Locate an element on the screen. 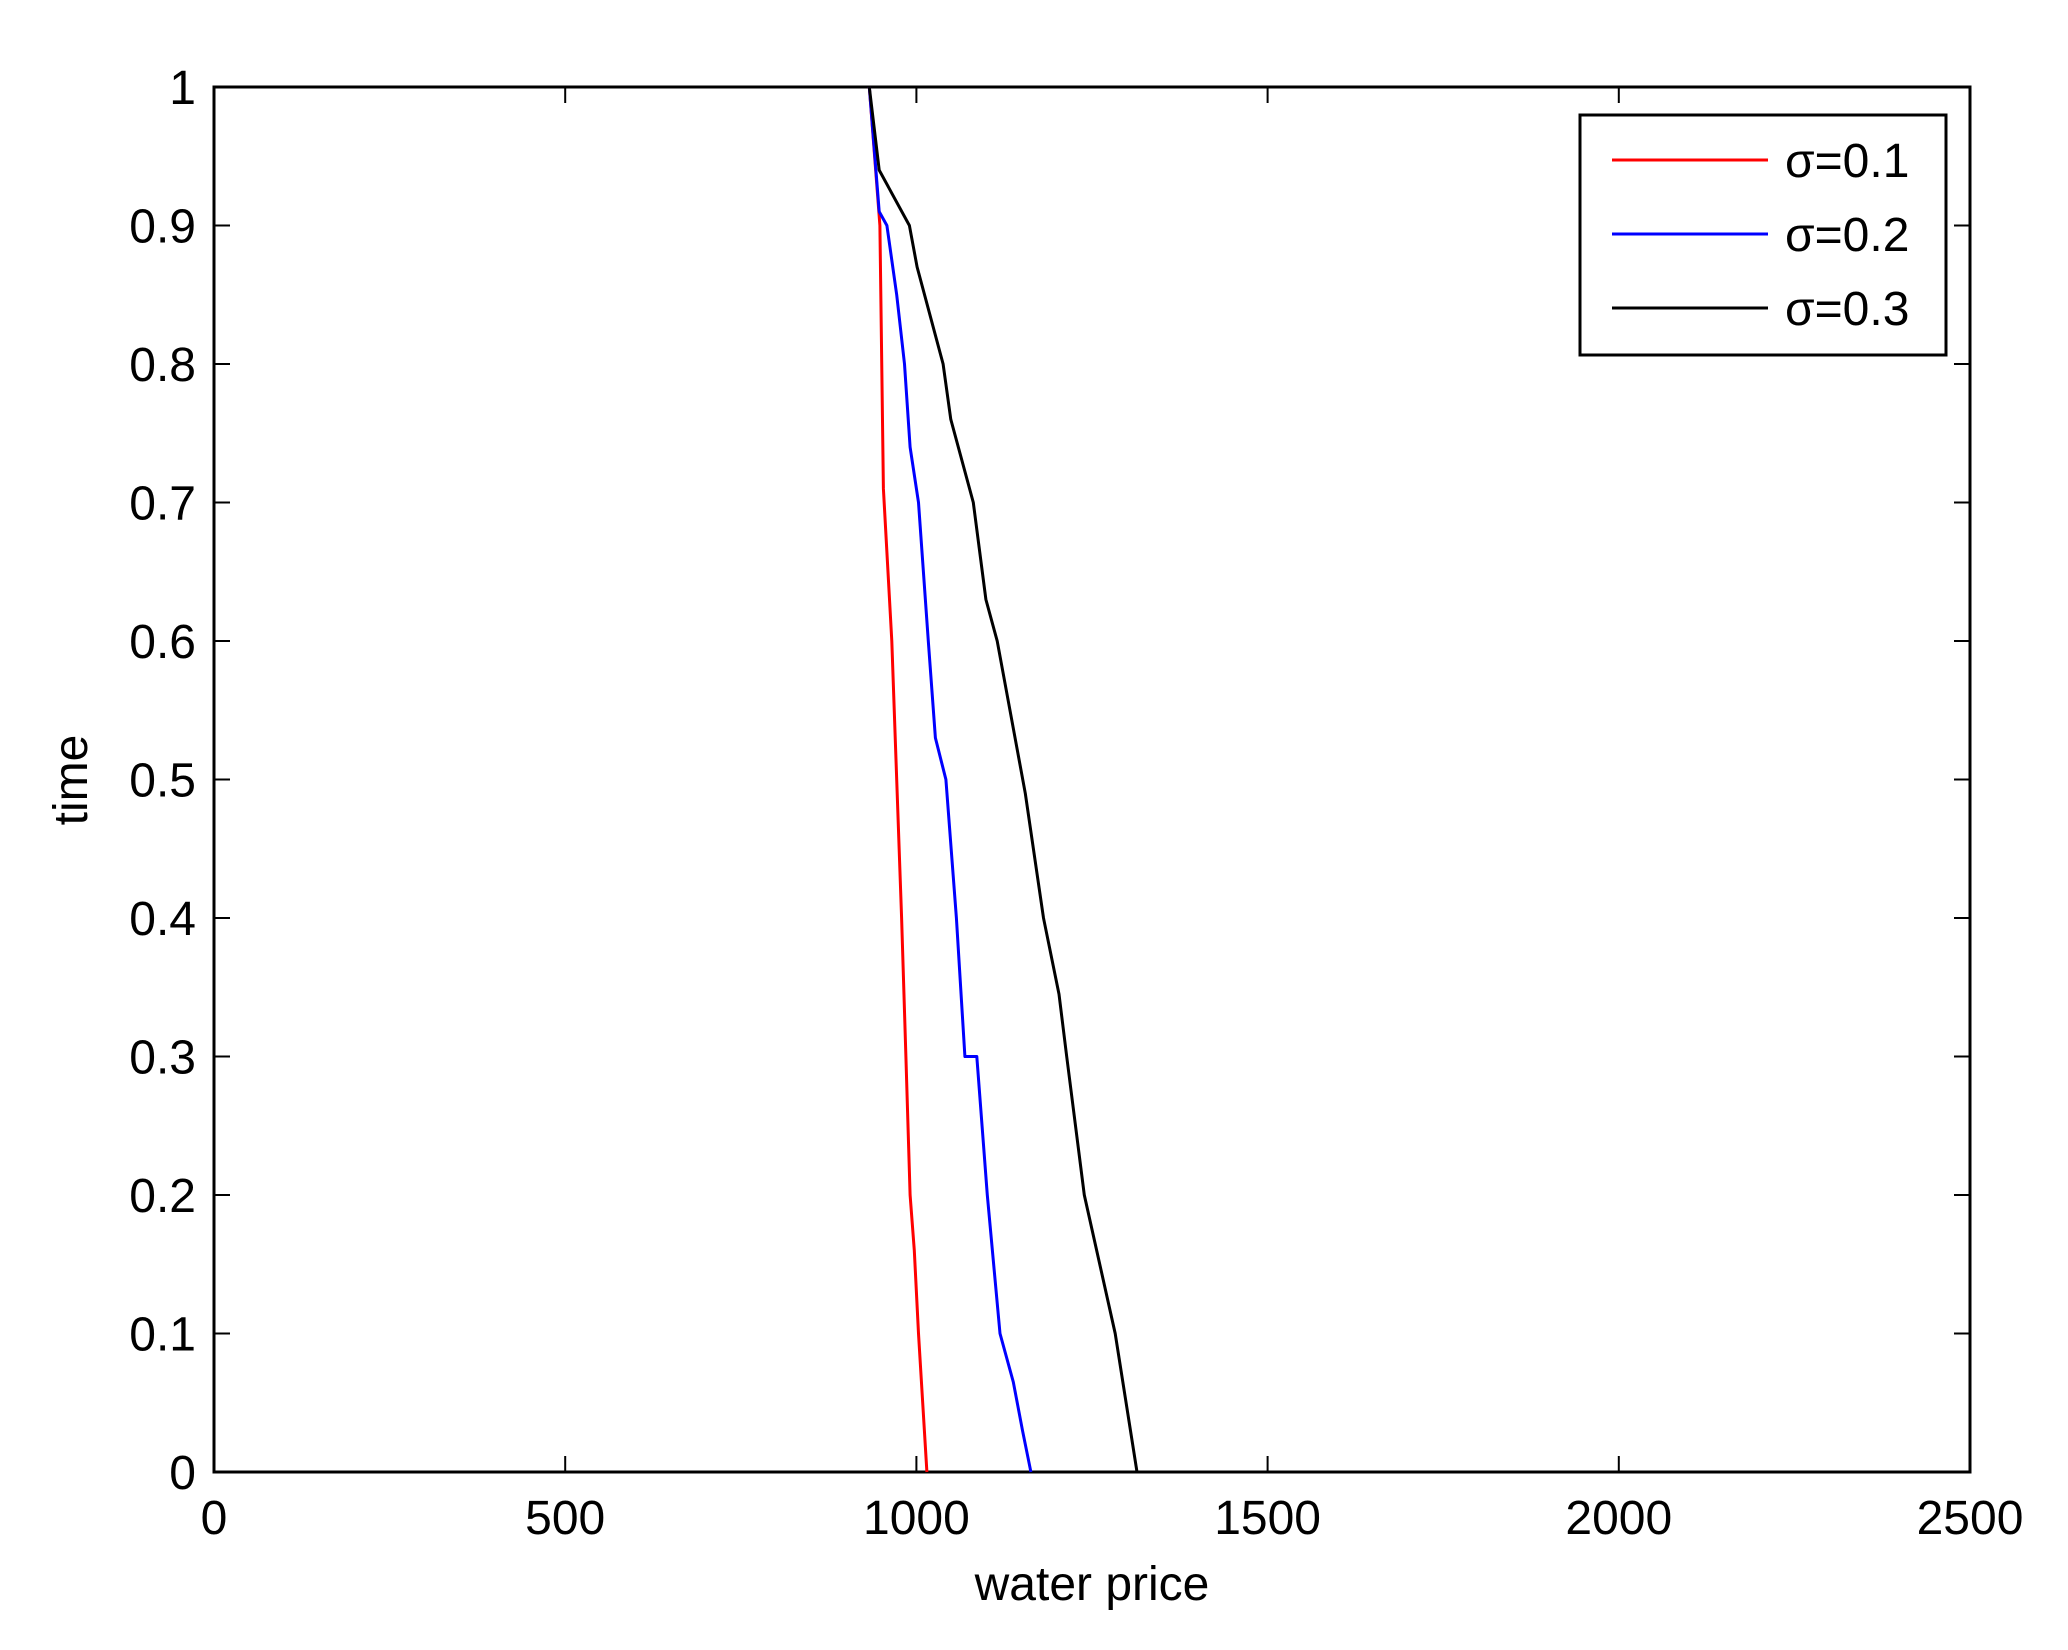 The image size is (2068, 1650). y-axis-label: time is located at coordinates (71, 780).